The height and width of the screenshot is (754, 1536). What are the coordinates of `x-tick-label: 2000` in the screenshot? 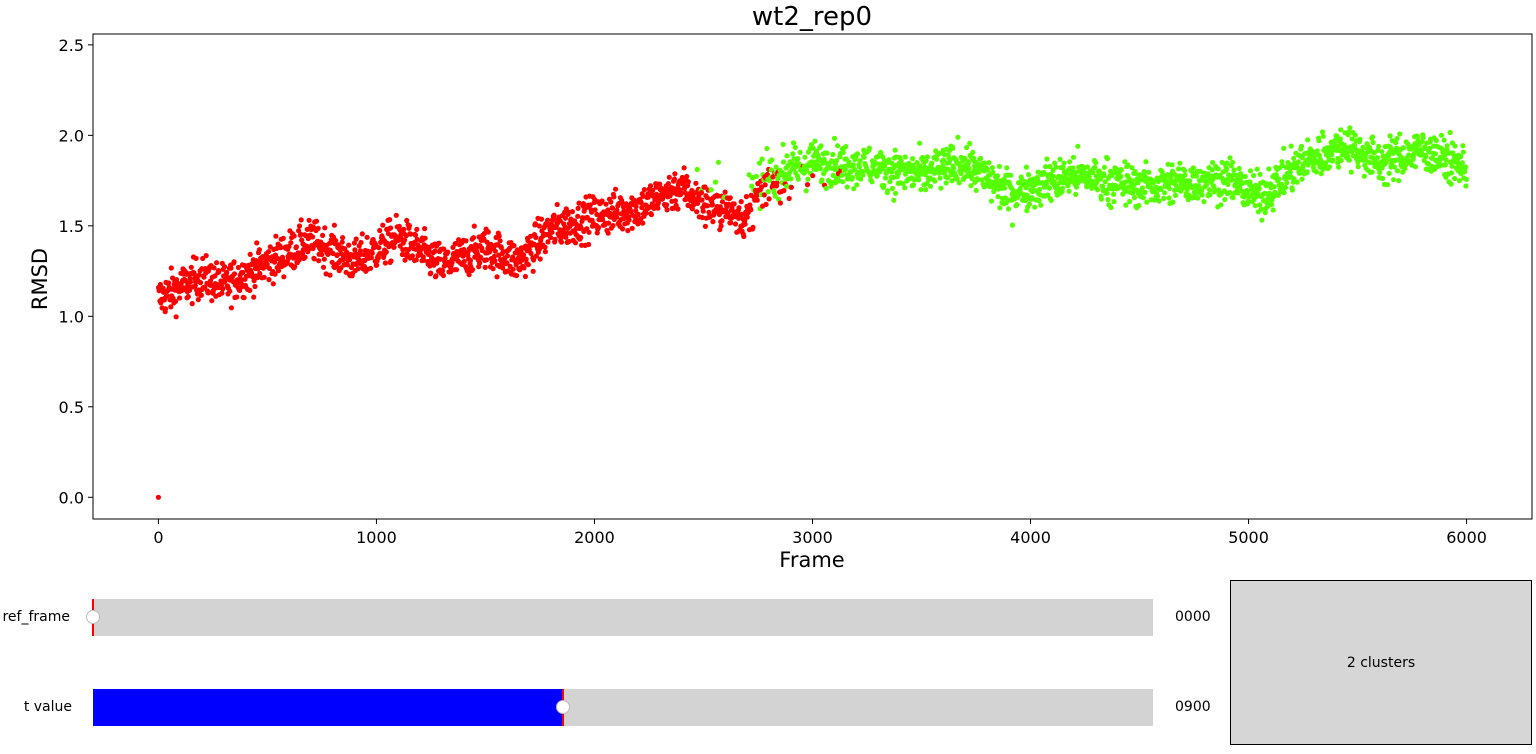 It's located at (594, 537).